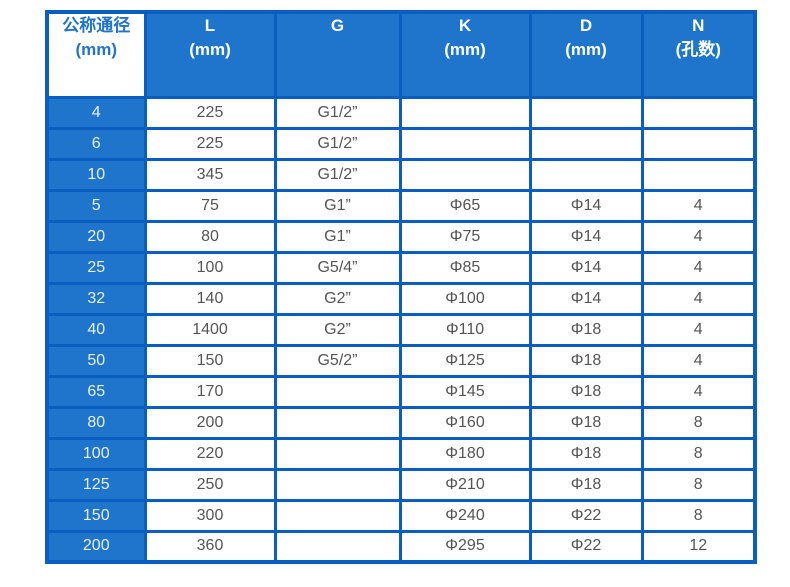  What do you see at coordinates (401, 236) in the screenshot?
I see `table-row: 20 80 G1” Φ75 Φ14 4` at bounding box center [401, 236].